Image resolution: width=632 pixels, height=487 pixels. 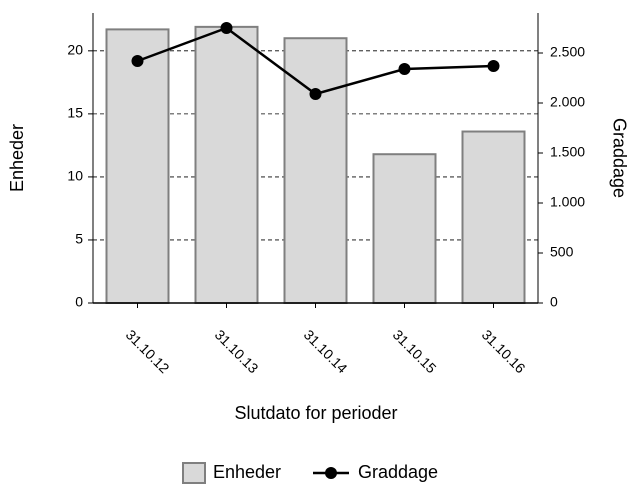 What do you see at coordinates (567, 202) in the screenshot?
I see `y2-tick-label: 1.000` at bounding box center [567, 202].